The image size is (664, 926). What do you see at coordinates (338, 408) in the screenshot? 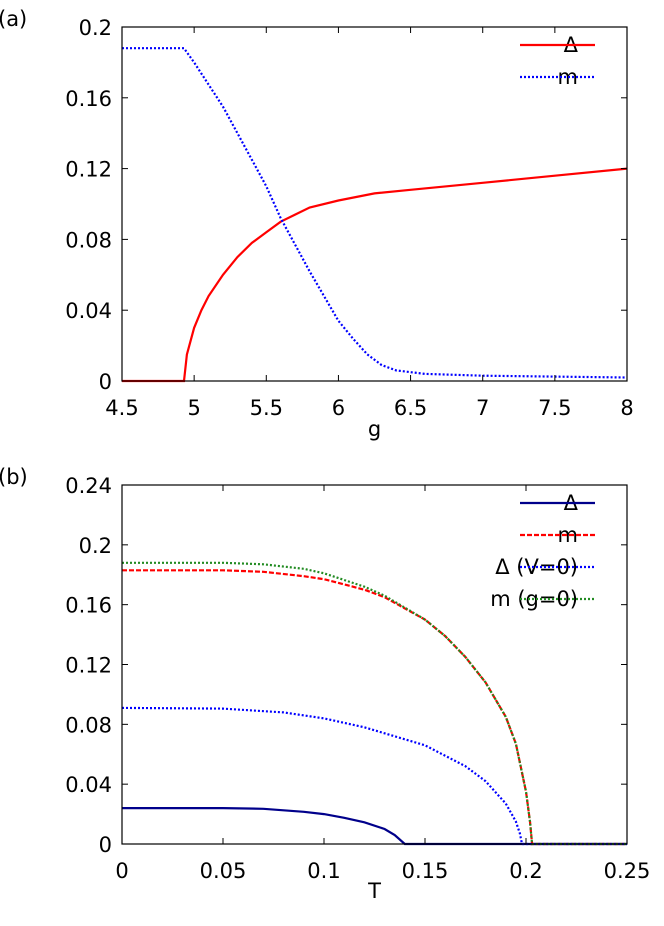
I see `x-tick-label: 6` at bounding box center [338, 408].